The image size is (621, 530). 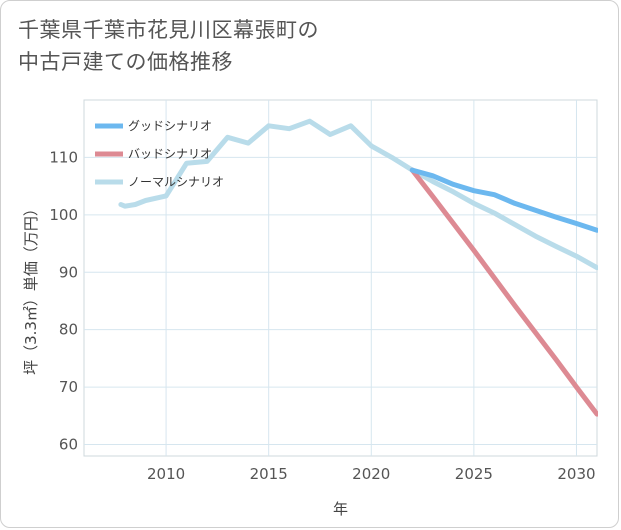 I want to click on x-tick-label: 2015, so click(x=269, y=474).